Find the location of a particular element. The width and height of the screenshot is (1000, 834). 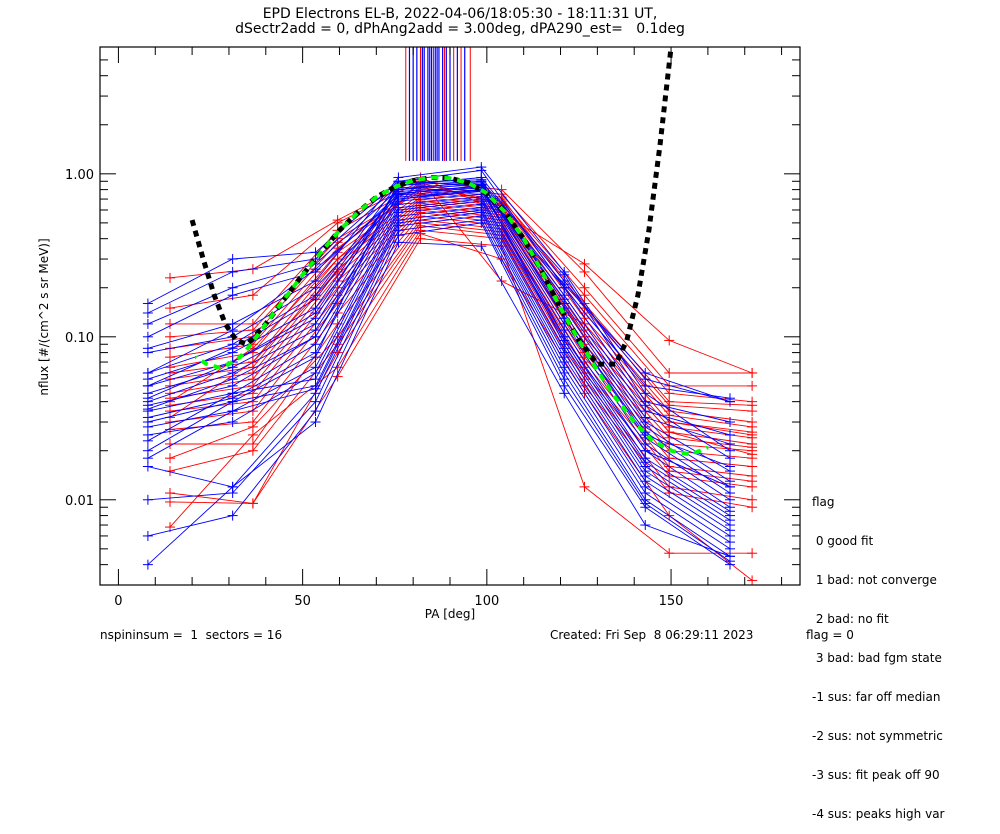

legend-entry: 1 bad: not converge is located at coordinates (874, 580).